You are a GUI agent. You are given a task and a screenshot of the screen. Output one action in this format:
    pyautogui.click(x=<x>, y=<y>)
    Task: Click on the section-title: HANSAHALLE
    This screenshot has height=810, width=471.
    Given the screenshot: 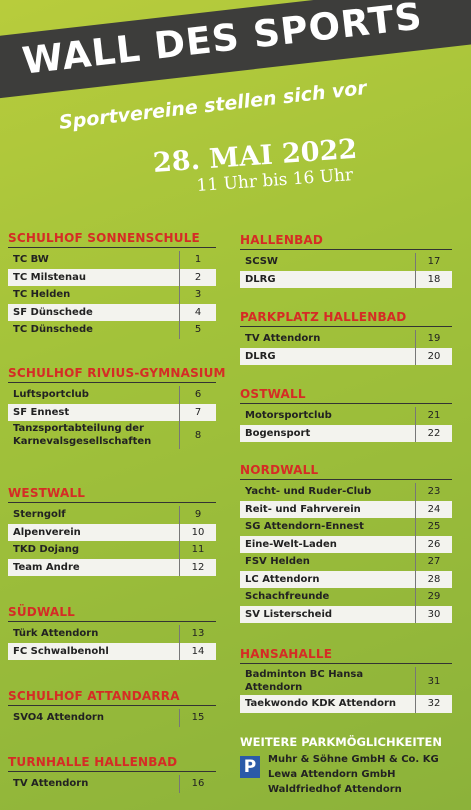 What is the action you would take?
    pyautogui.click(x=346, y=655)
    